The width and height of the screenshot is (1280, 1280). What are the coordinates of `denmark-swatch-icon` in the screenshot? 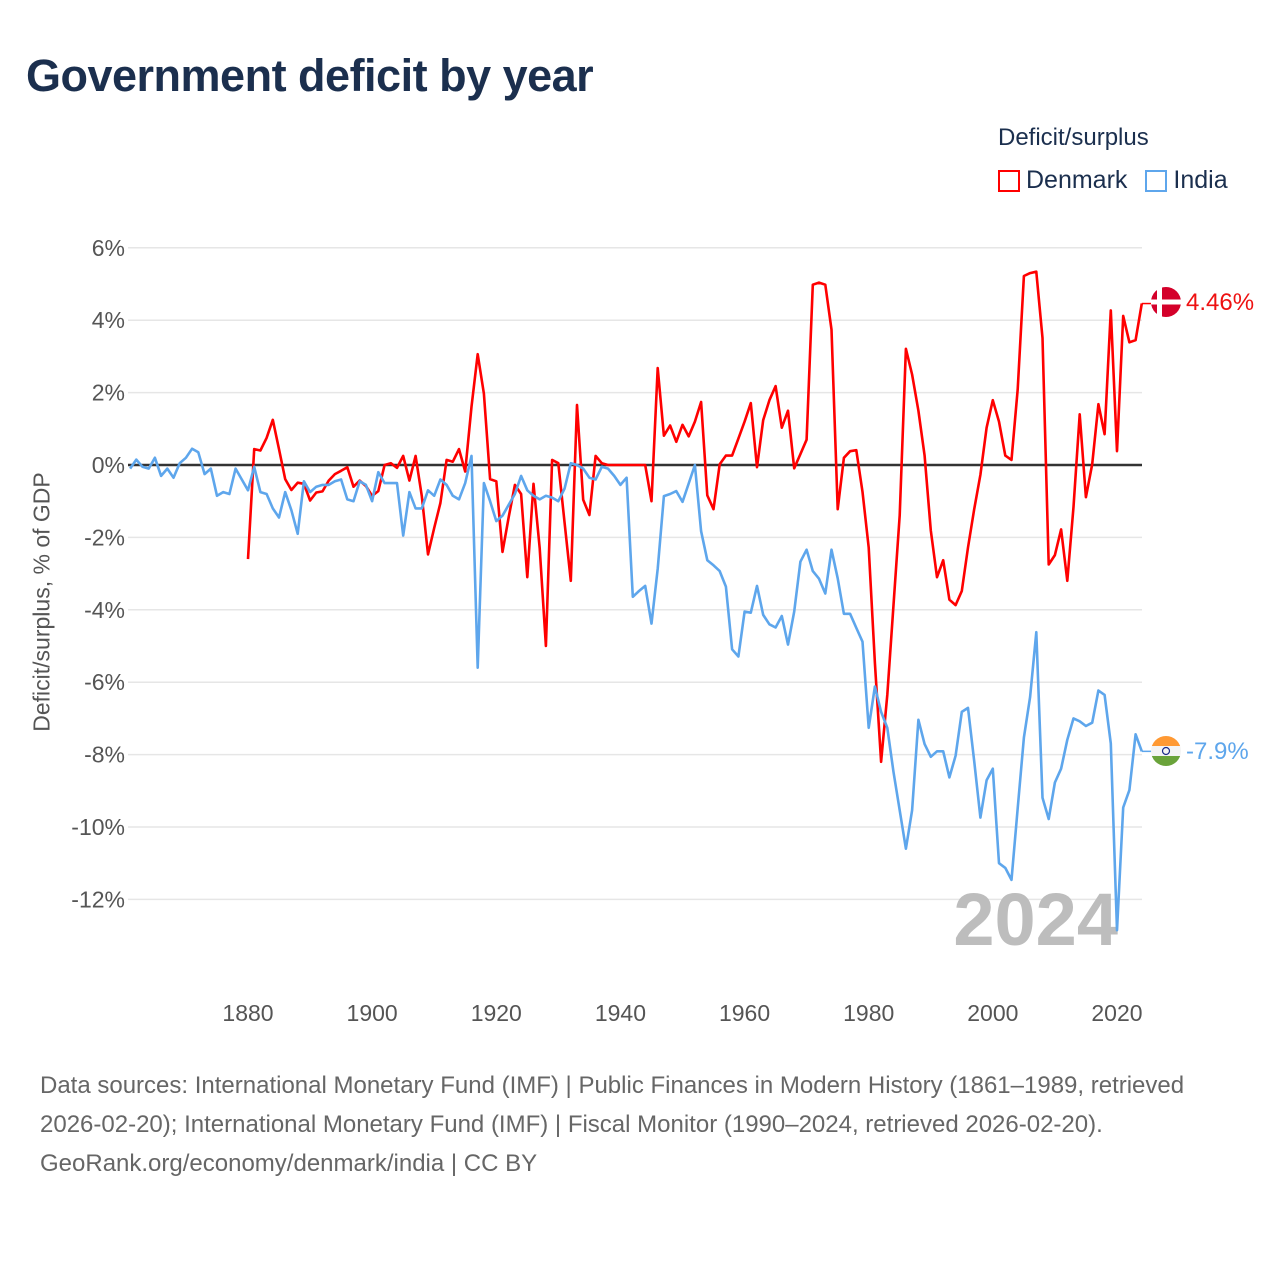 It's located at (1009, 180).